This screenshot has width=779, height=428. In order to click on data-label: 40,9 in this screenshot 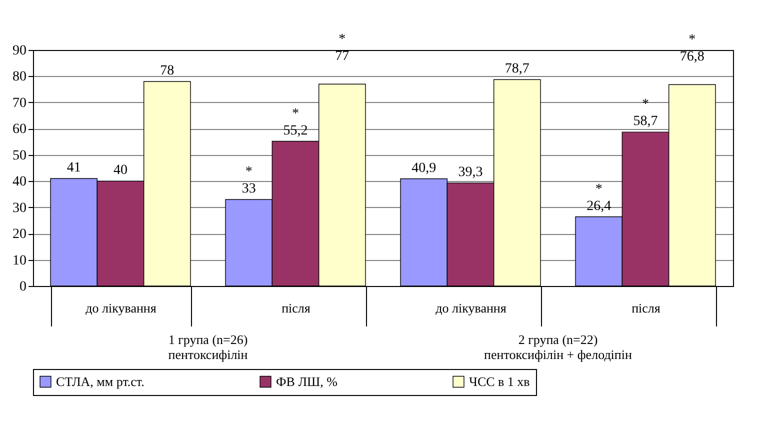, I will do `click(424, 168)`.